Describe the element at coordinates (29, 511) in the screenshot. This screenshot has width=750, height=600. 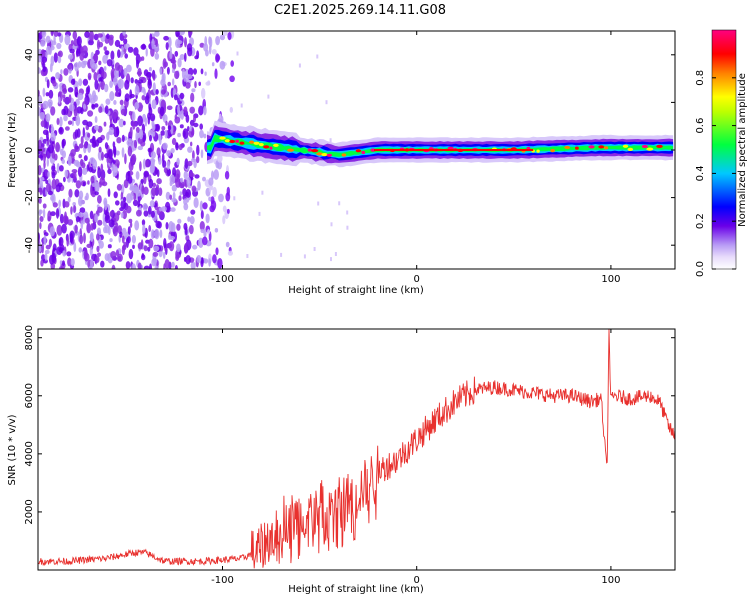
I see `y-tick-label: 2000` at that location.